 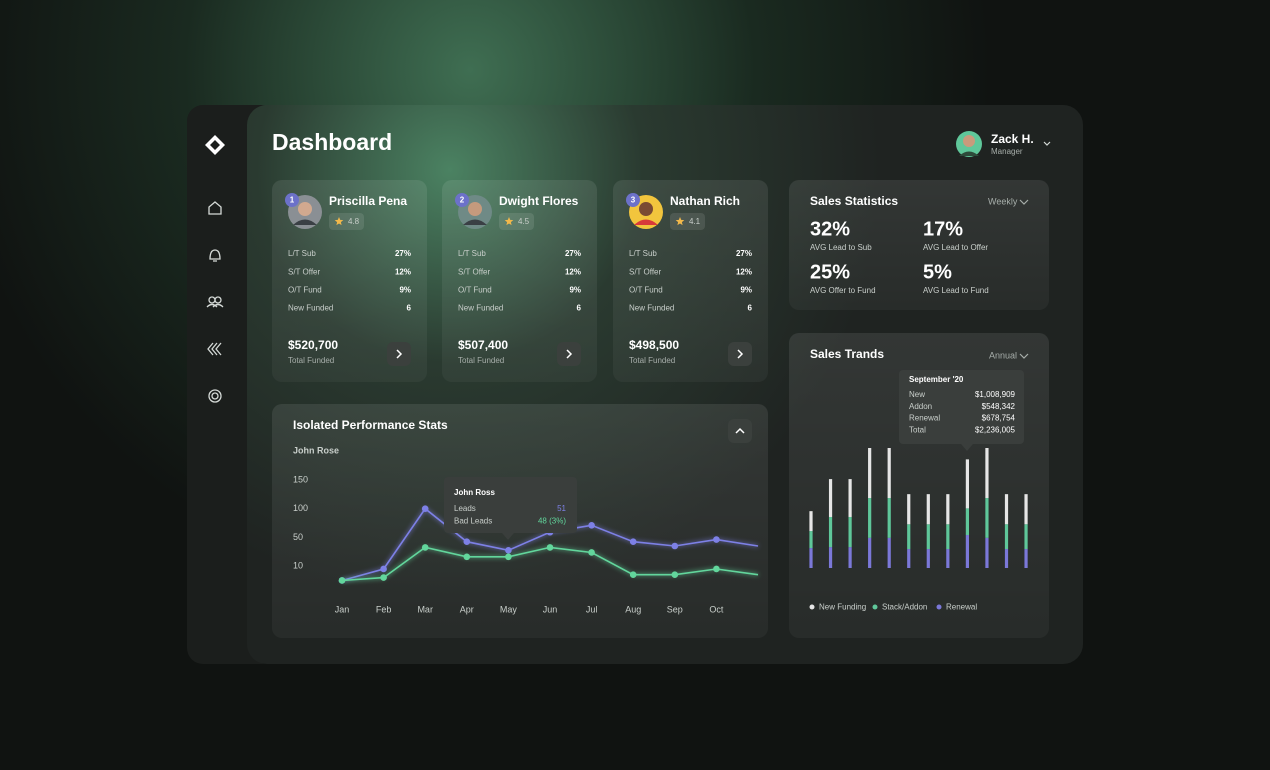 I want to click on legend-label: Renewal, so click(x=961, y=607).